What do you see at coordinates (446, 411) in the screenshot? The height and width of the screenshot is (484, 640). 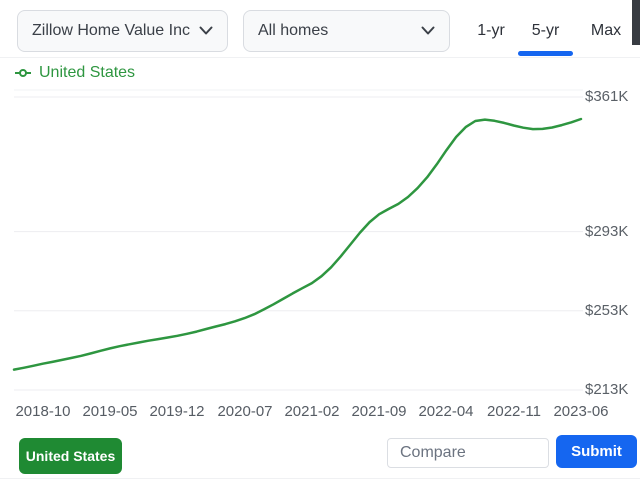 I see `x-tick-label: 2022-04` at bounding box center [446, 411].